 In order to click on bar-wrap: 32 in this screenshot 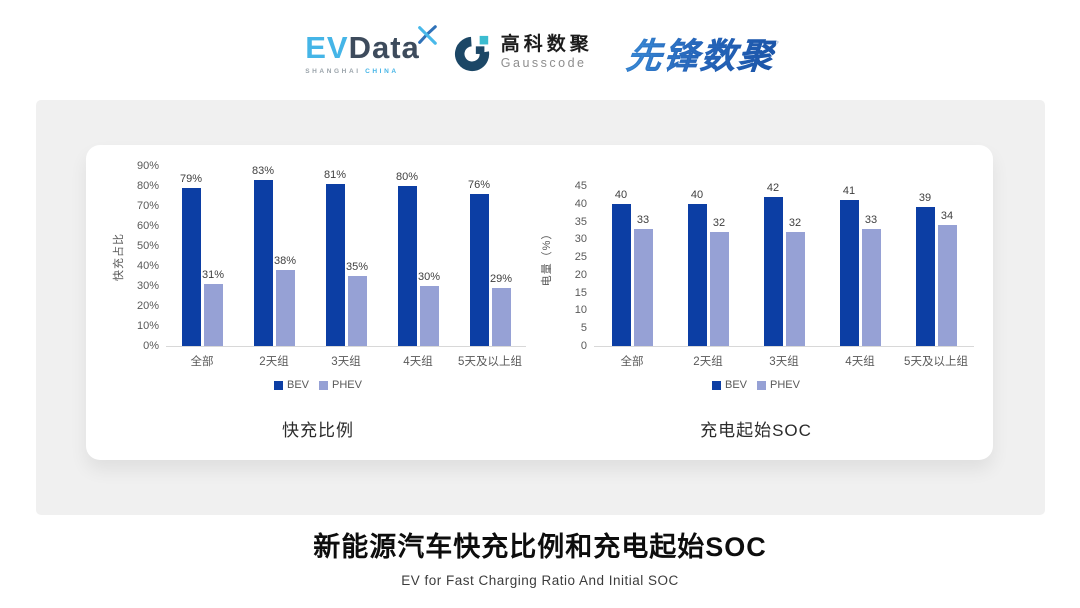, I will do `click(719, 281)`.